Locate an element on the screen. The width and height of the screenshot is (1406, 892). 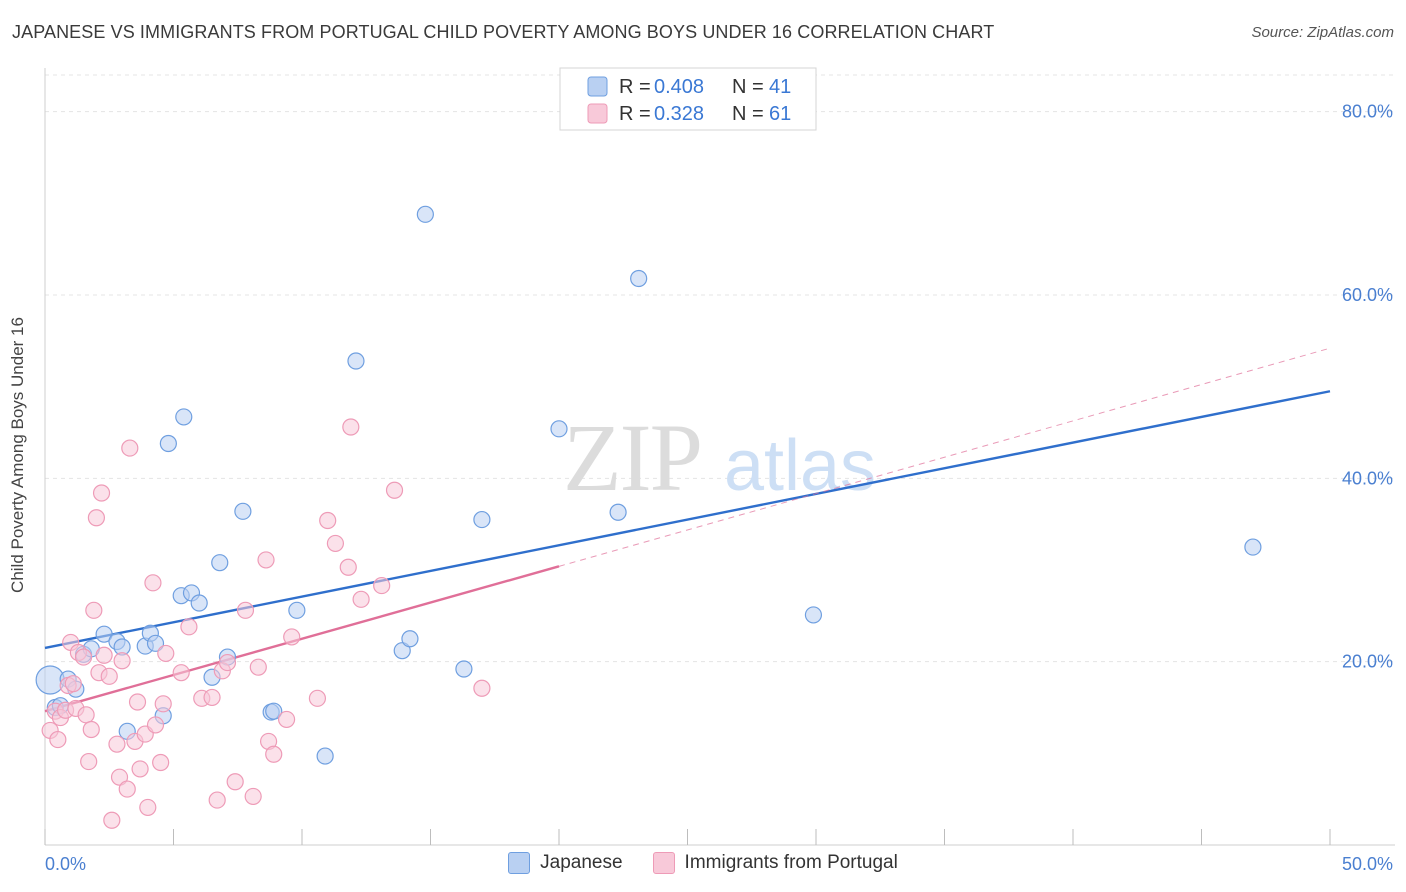
legend-label-portugal: Immigrants from Portugal is located at coordinates (791, 862).